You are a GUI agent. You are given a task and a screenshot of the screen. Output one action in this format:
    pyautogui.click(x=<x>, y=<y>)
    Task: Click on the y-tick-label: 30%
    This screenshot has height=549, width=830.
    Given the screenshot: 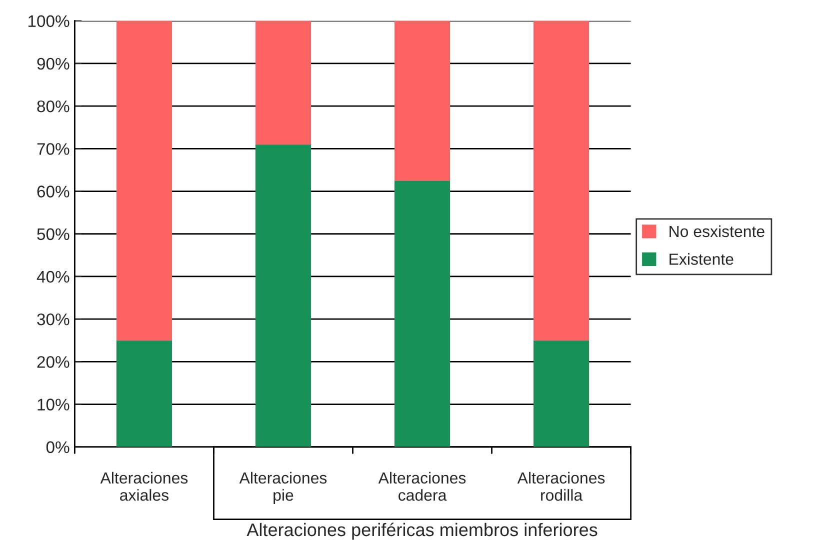 What is the action you would take?
    pyautogui.click(x=53, y=319)
    